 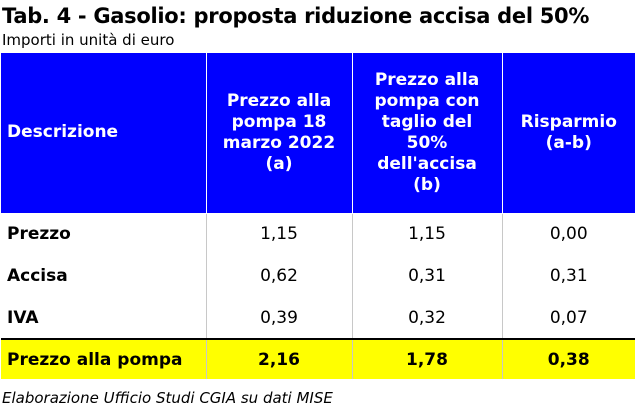 I want to click on header-line: pompa 18, so click(x=279, y=121).